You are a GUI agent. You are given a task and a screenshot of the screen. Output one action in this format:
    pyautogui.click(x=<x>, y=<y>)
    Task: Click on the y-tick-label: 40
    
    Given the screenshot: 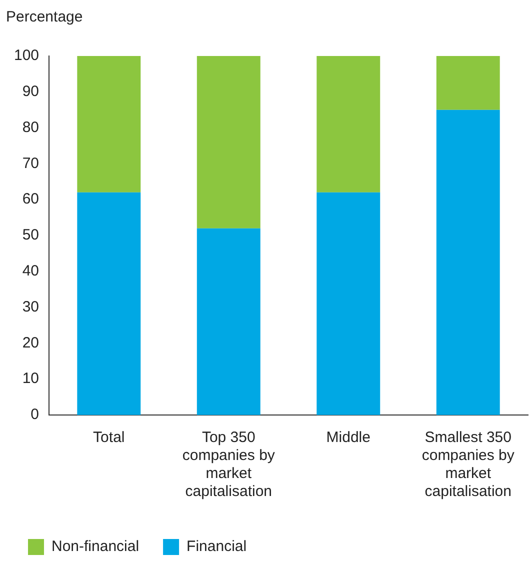 What is the action you would take?
    pyautogui.click(x=31, y=271)
    